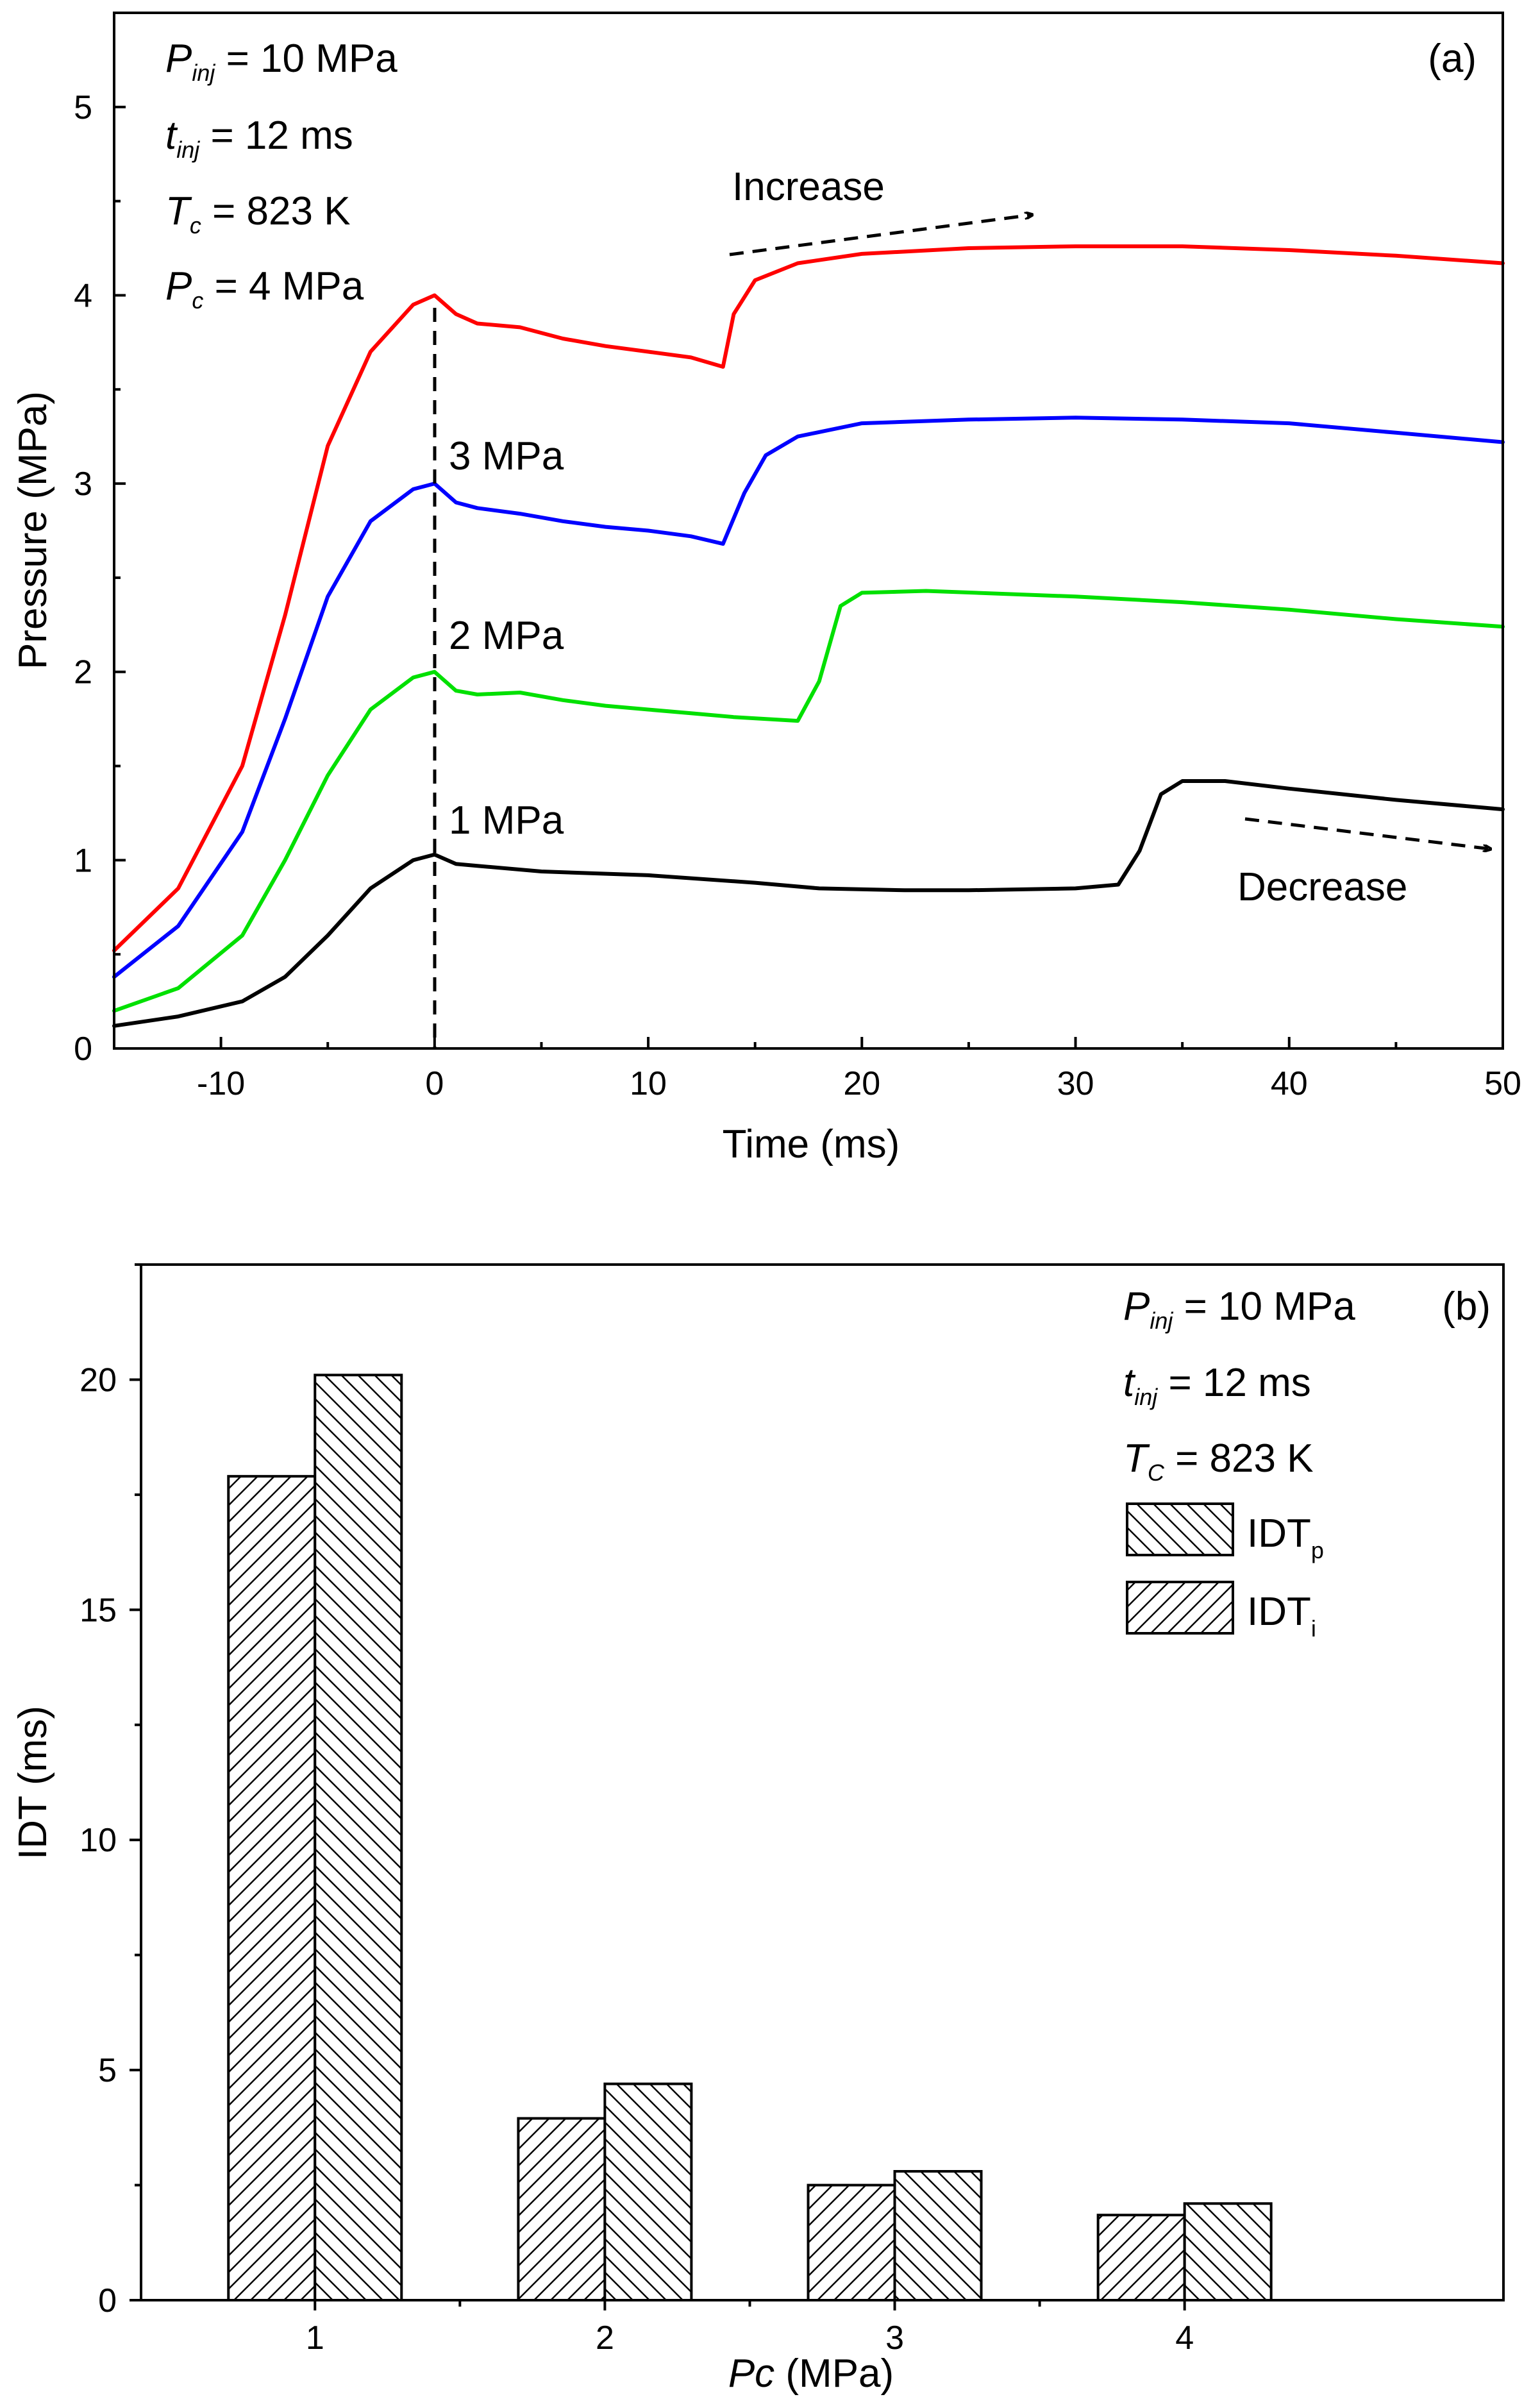 The height and width of the screenshot is (2406, 1540). I want to click on panel-b-x-axis-title: Pc (MPa), so click(811, 2373).